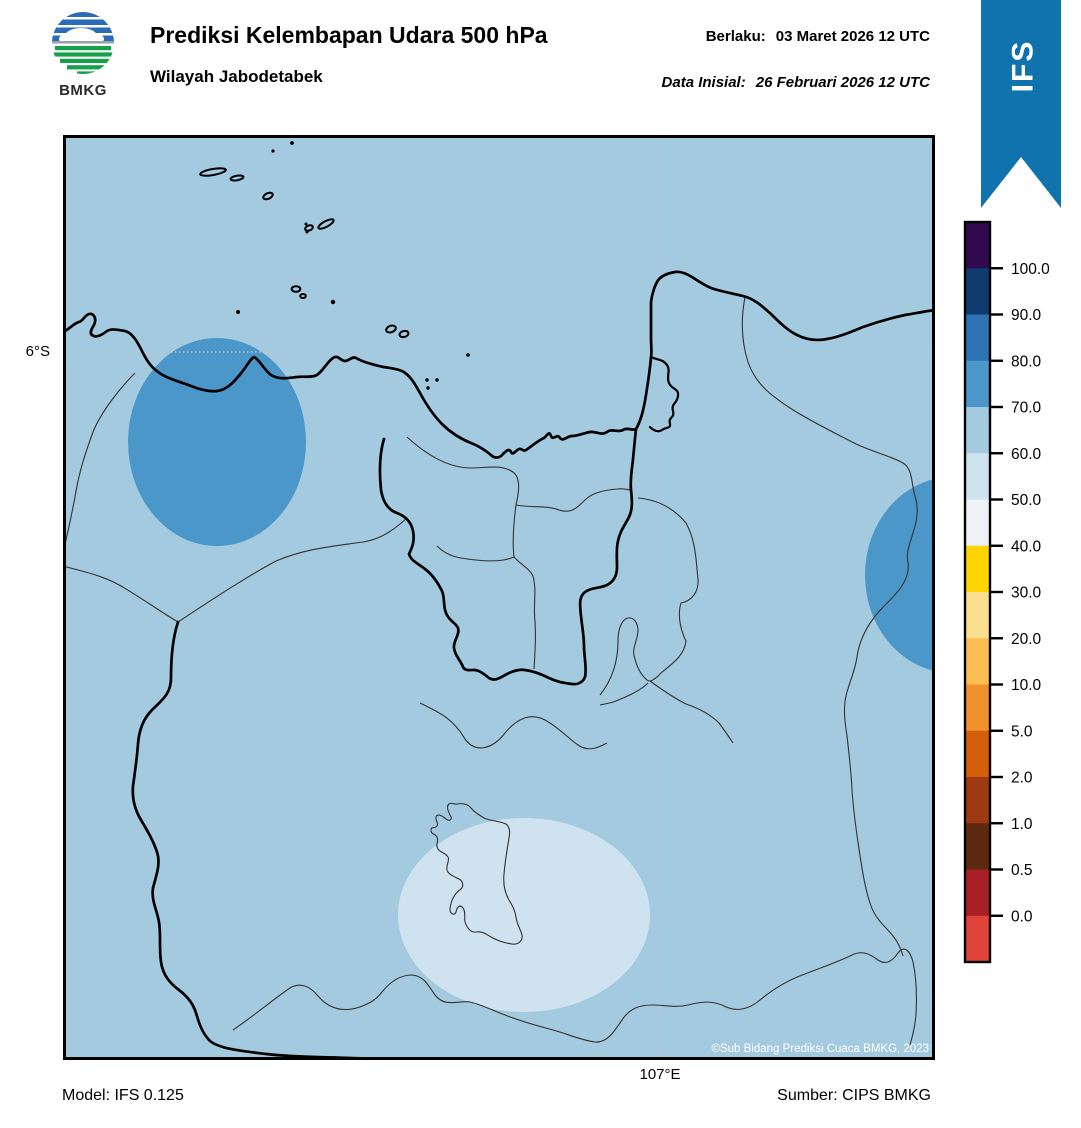 The height and width of the screenshot is (1128, 1081). I want to click on colorbar-tick-label: 80.0, so click(1026, 361).